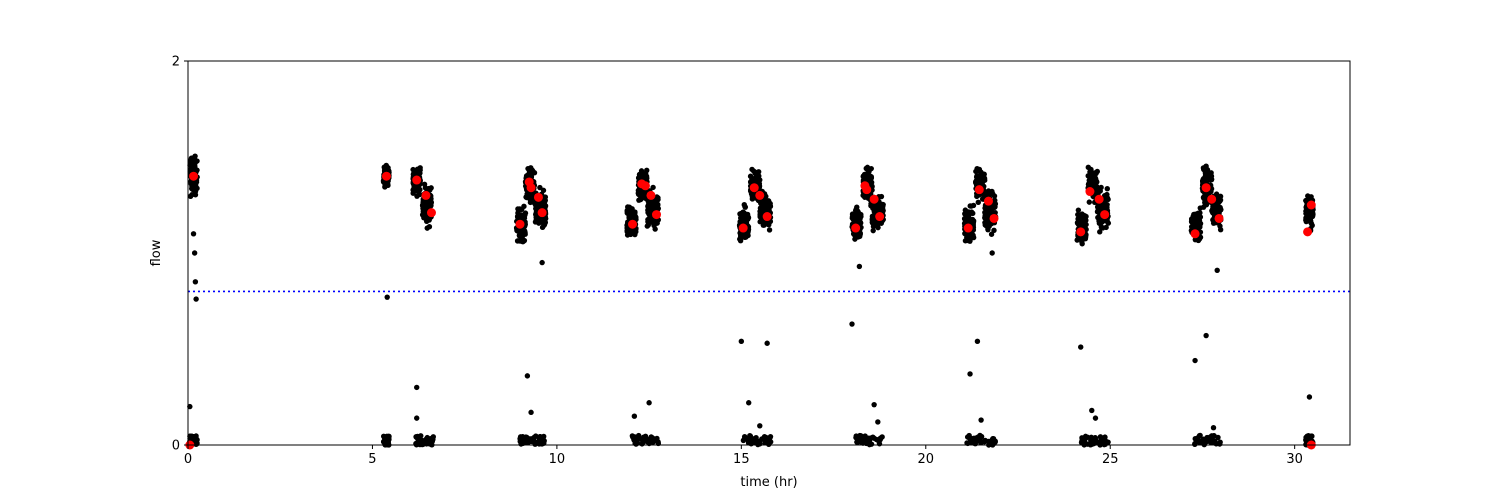  Describe the element at coordinates (180, 254) in the screenshot. I see `y-axis-ticks: 02` at that location.